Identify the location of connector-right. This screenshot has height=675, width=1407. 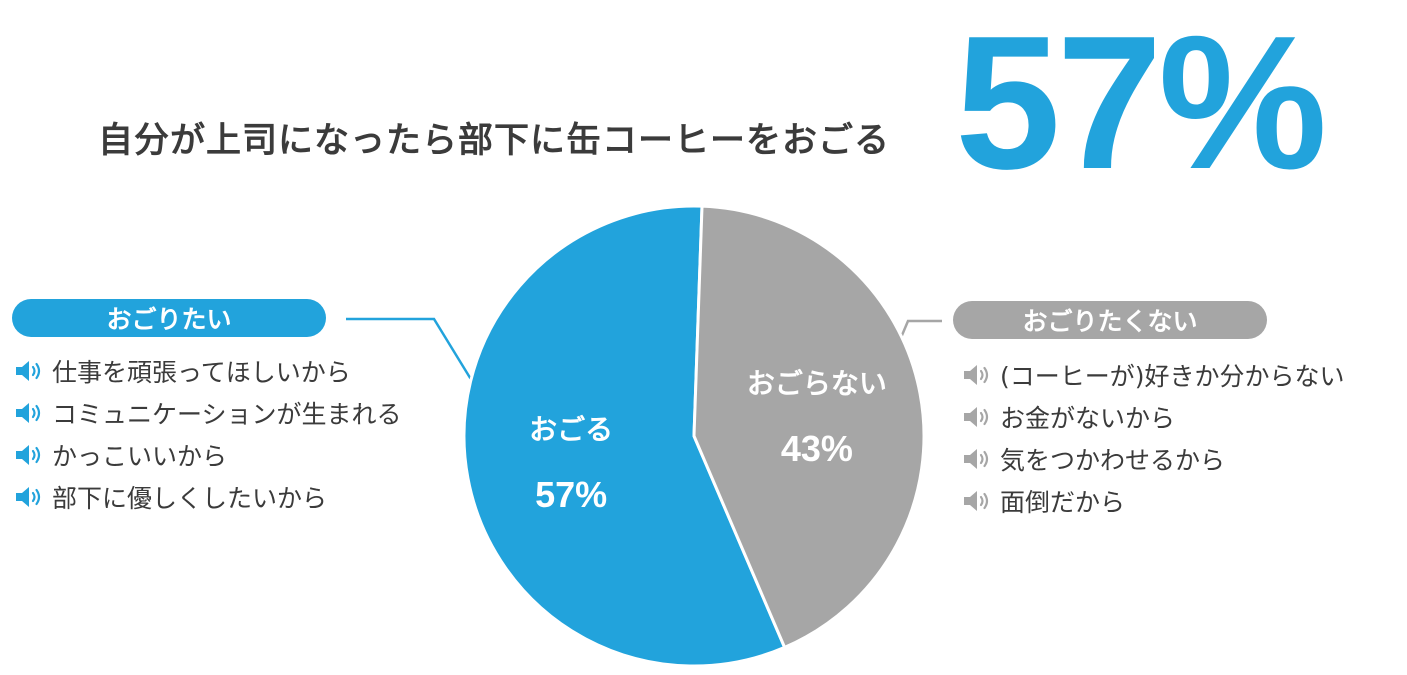
(920, 330).